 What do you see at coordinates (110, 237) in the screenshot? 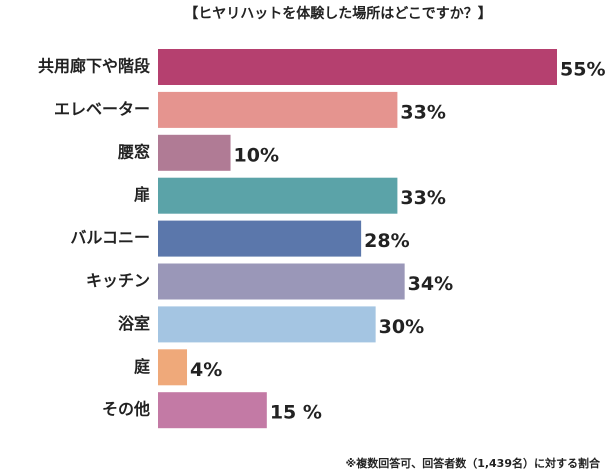
I see `y-tick-label: バルコニー` at bounding box center [110, 237].